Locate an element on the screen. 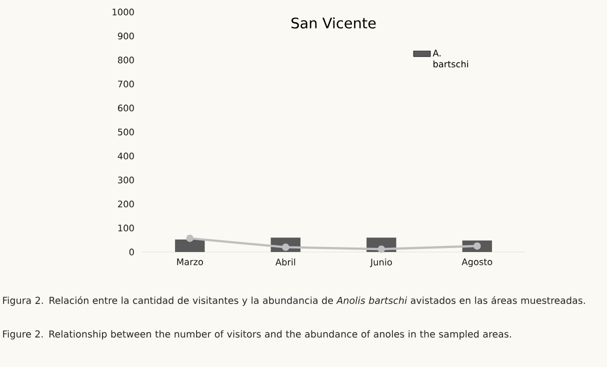 The image size is (607, 367). y-tick-label: 200 is located at coordinates (126, 204).